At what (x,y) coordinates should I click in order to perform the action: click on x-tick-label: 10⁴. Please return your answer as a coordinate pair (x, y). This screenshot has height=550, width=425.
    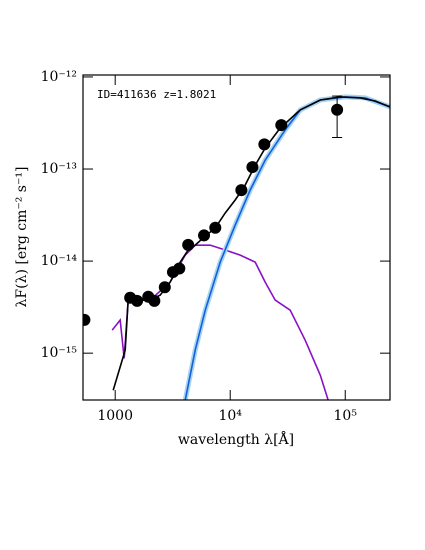
    Looking at the image, I should click on (230, 416).